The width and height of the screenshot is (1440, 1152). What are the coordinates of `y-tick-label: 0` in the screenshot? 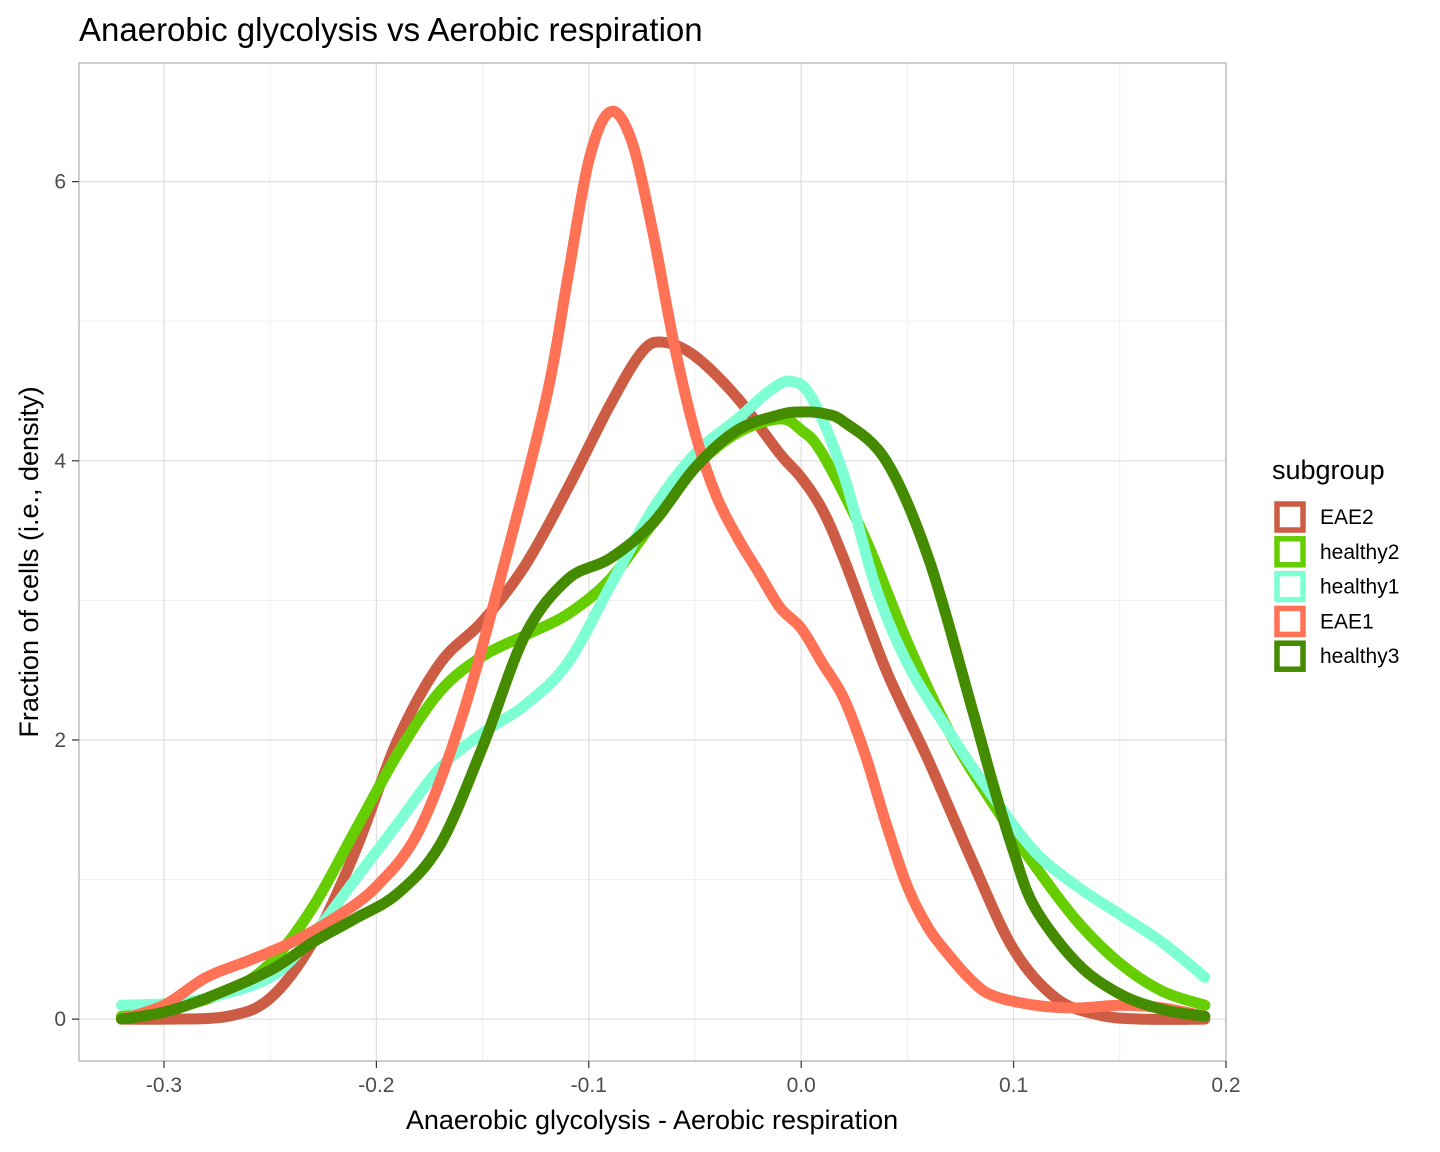 It's located at (60, 1019).